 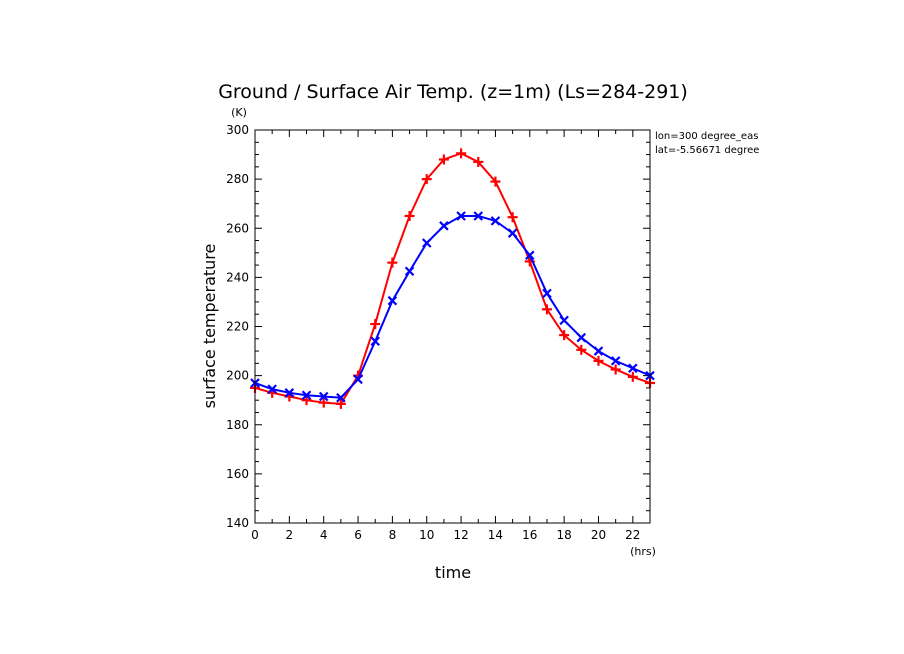 What do you see at coordinates (237, 523) in the screenshot?
I see `y-tick-label: 140` at bounding box center [237, 523].